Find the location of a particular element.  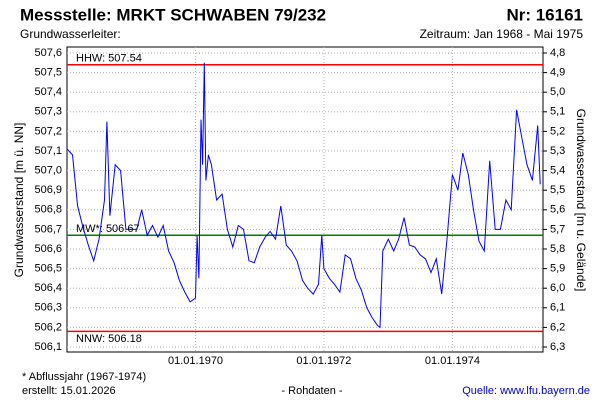

x-tick-label: 01.01.1974 is located at coordinates (452, 361).